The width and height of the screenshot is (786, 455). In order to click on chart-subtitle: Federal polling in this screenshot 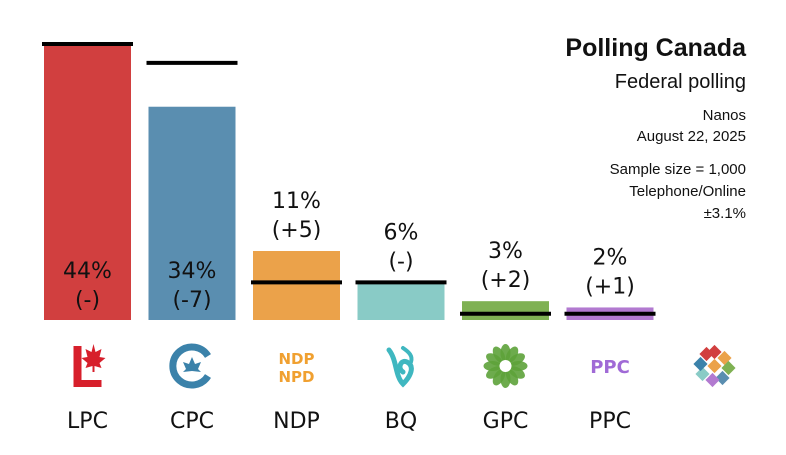, I will do `click(680, 82)`.